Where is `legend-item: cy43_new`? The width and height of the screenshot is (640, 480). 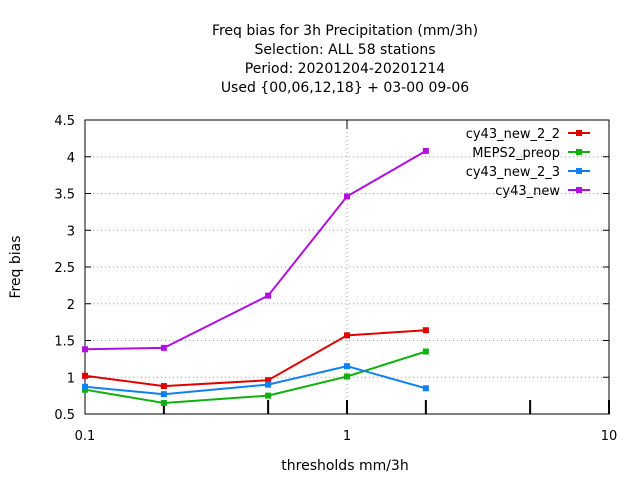
legend-item: cy43_new is located at coordinates (542, 191).